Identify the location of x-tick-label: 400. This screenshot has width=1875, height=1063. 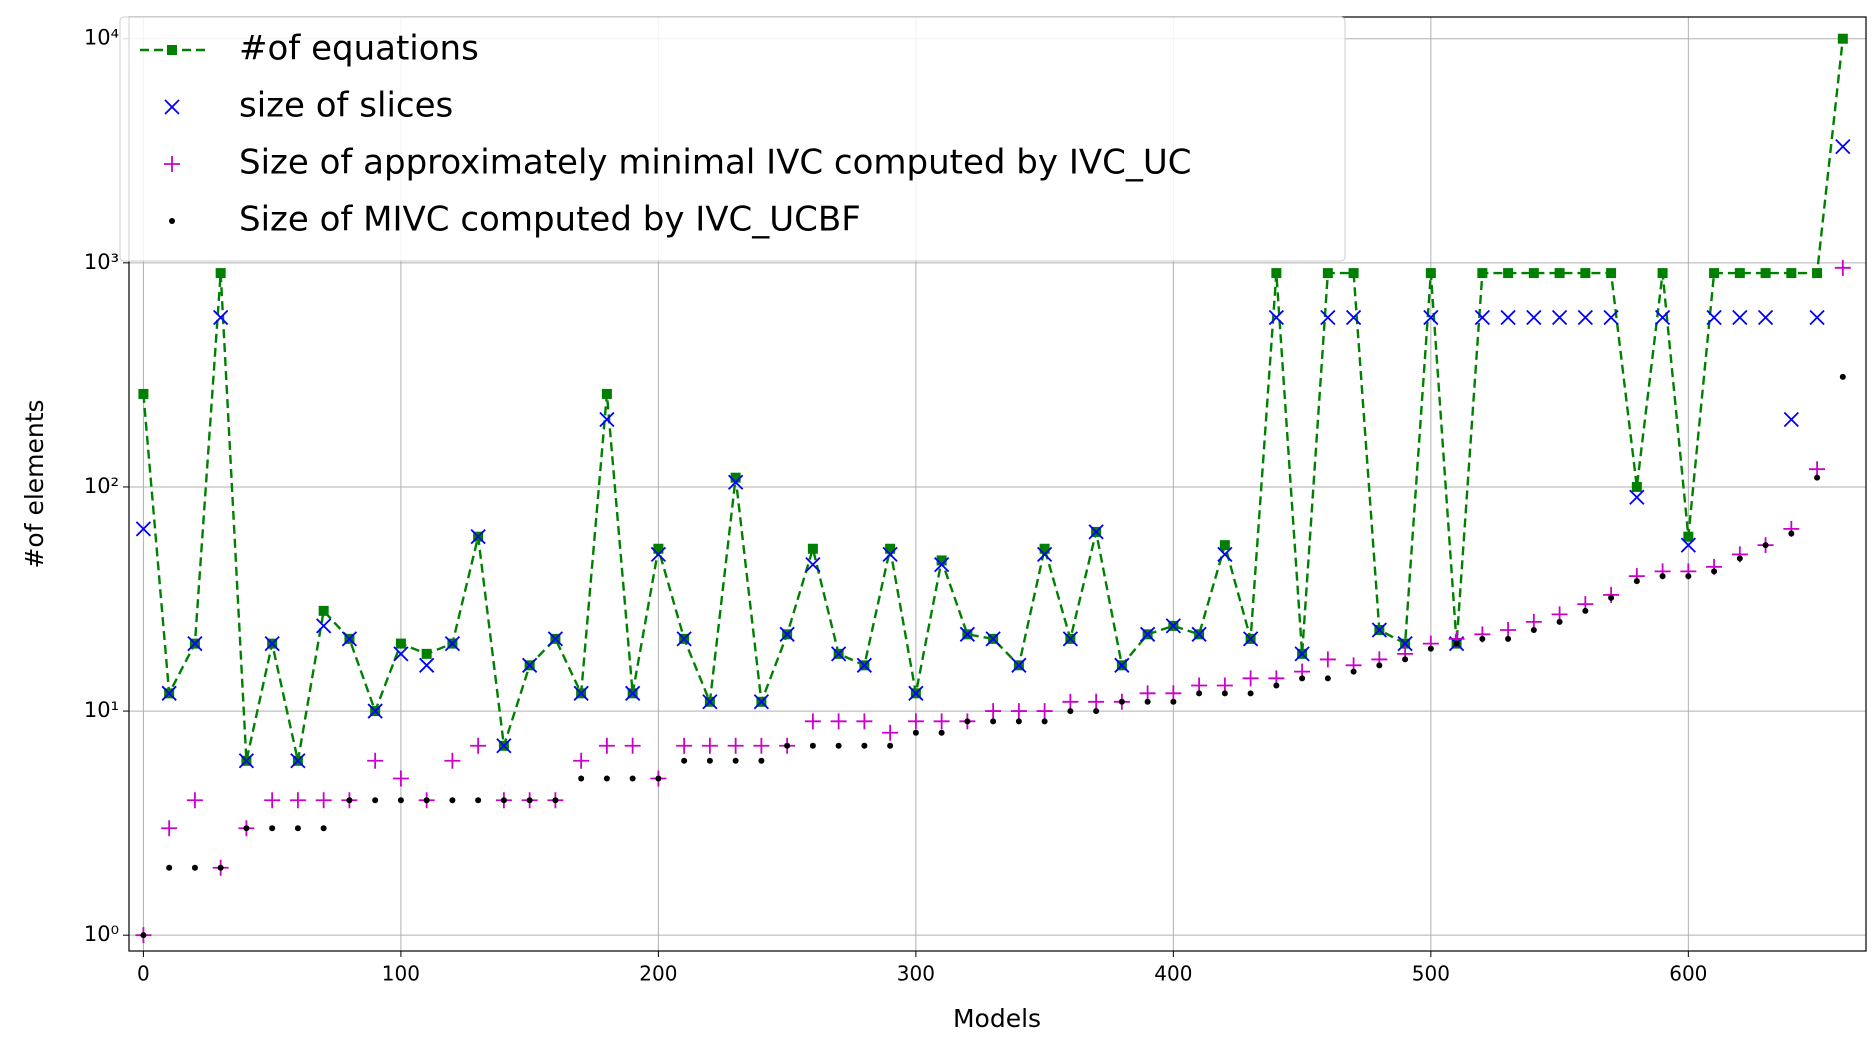
(1173, 974).